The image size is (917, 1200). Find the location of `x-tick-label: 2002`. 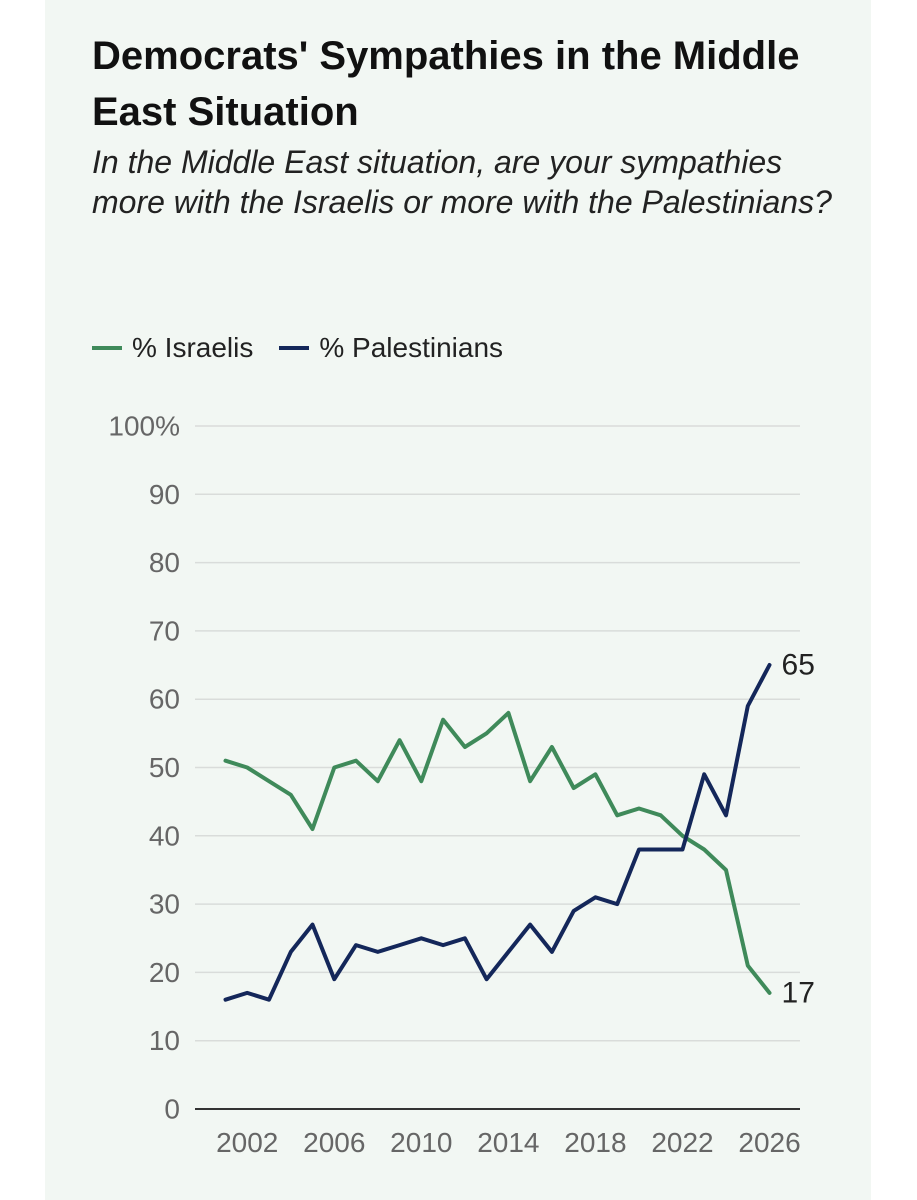

x-tick-label: 2002 is located at coordinates (247, 1142).